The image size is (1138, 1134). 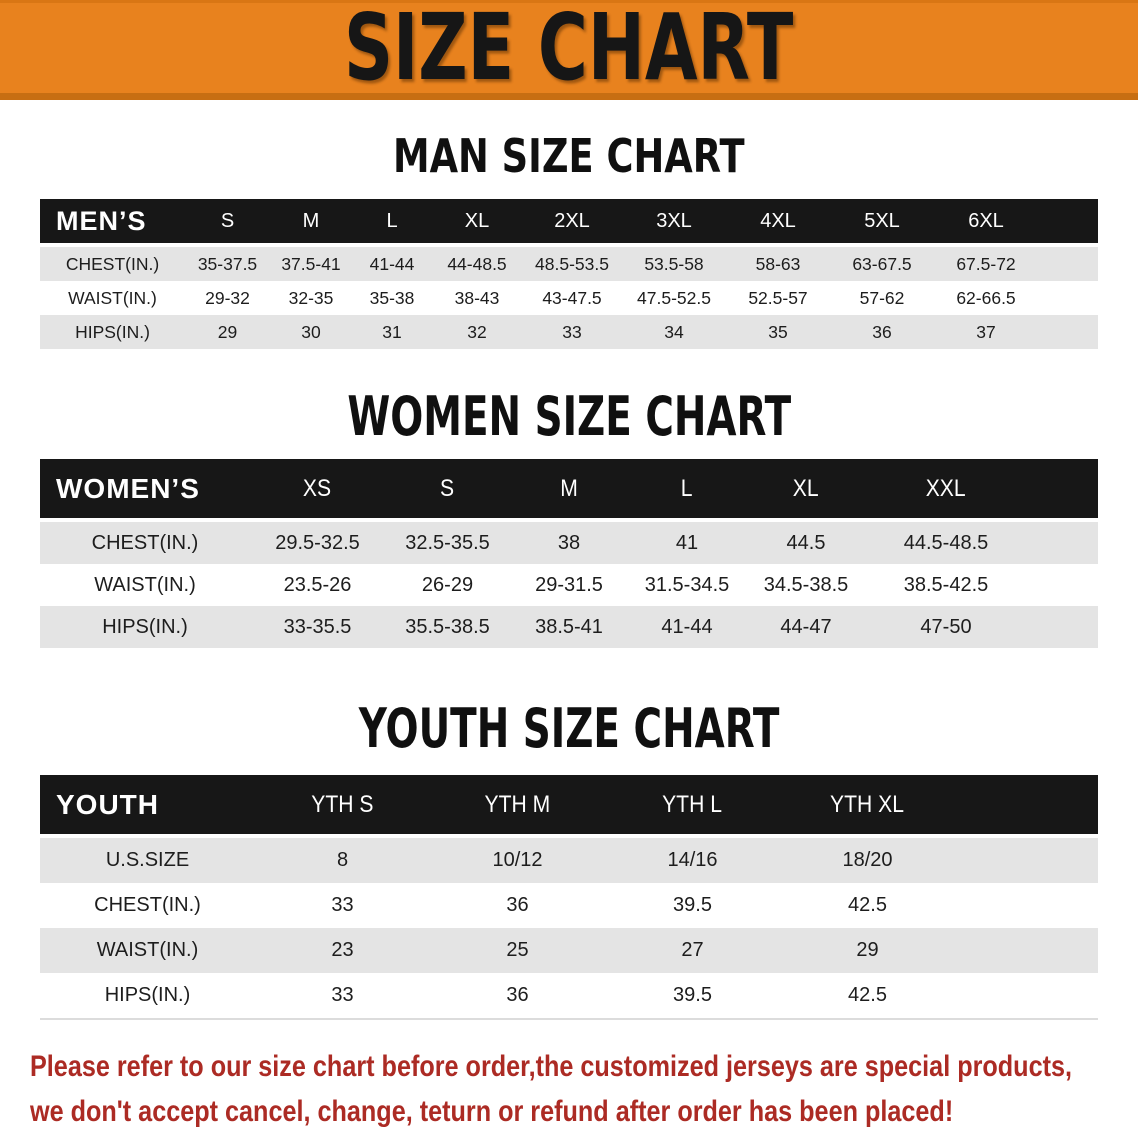 I want to click on size-column-header: 4XL, so click(x=778, y=223).